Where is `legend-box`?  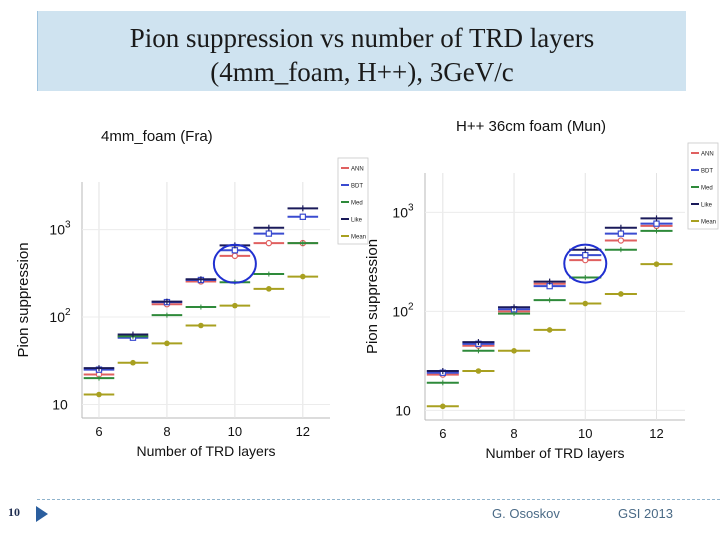
legend-box is located at coordinates (353, 201).